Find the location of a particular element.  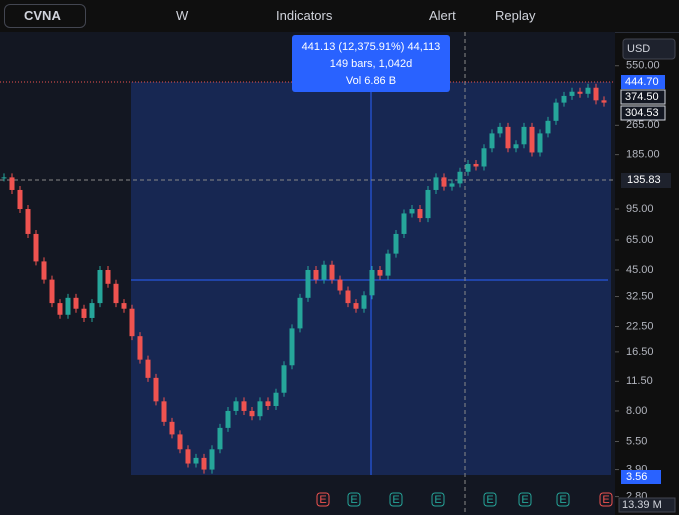

badge-text: 13.39 M is located at coordinates (642, 505).